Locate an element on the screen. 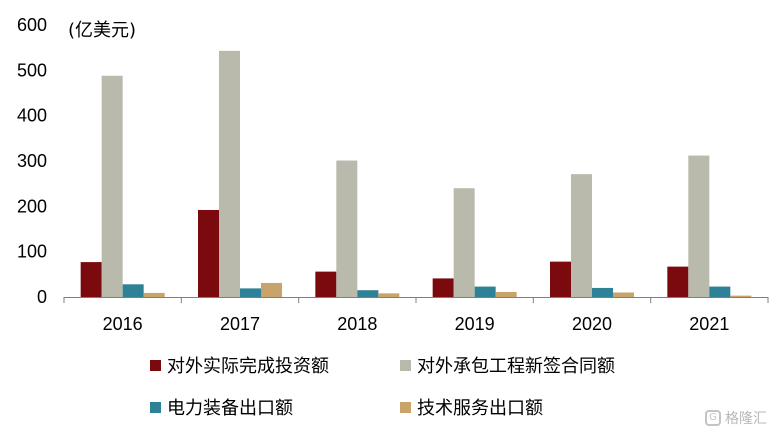 This screenshot has width=781, height=436. legend-label: 对外实际完成投资额 is located at coordinates (248, 366).